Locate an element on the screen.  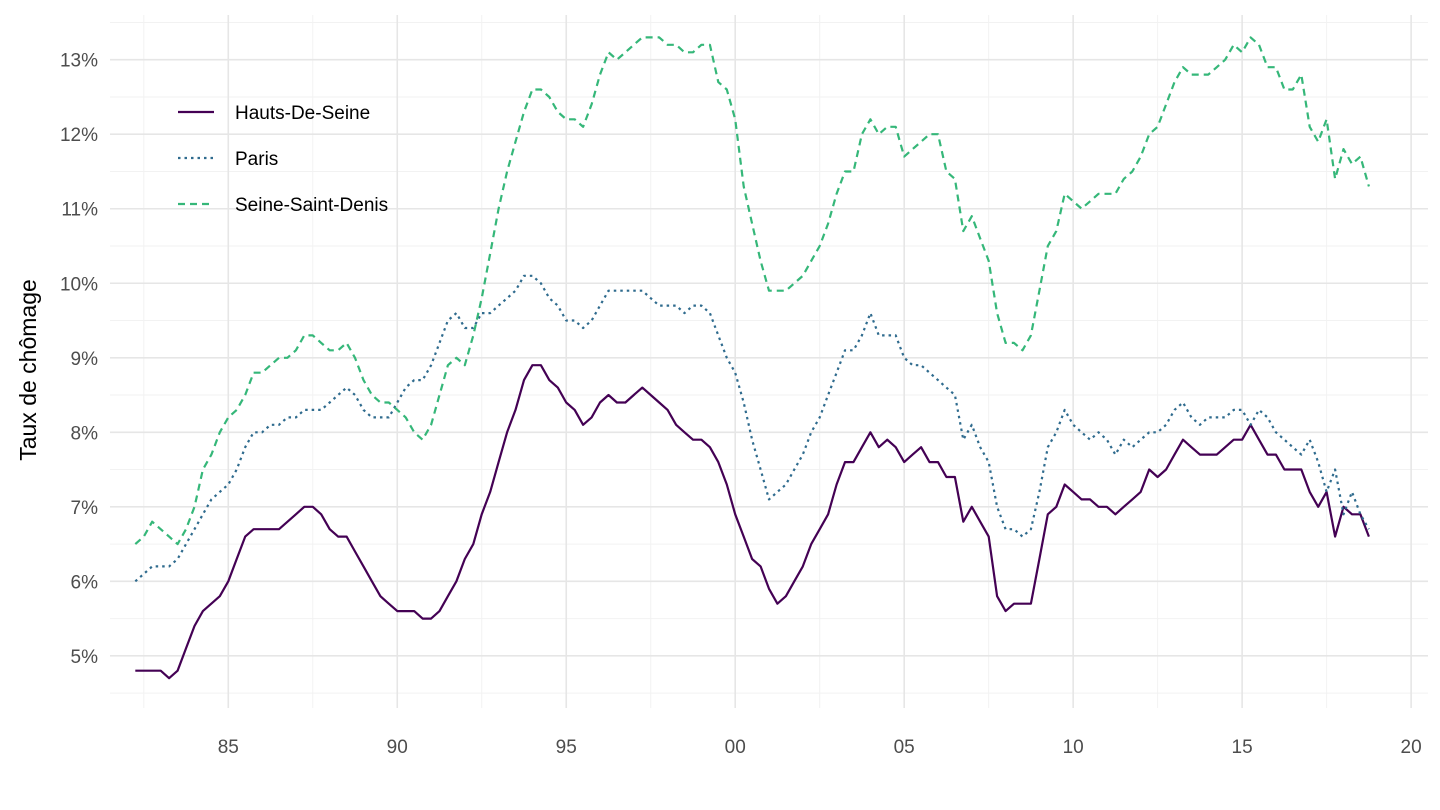
legend-label-1: Paris is located at coordinates (256, 159).